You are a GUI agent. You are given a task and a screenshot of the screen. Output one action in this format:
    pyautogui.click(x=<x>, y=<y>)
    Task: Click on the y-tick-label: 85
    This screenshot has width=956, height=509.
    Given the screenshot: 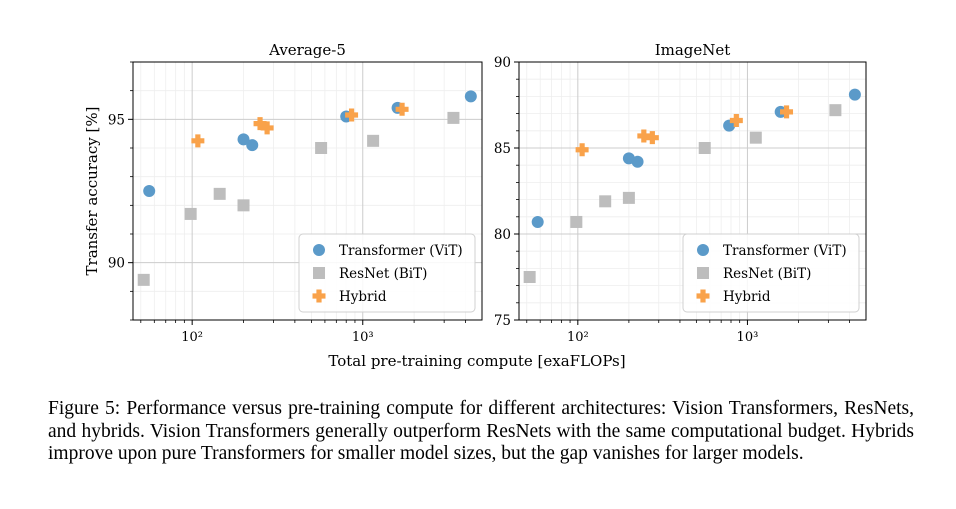 What is the action you would take?
    pyautogui.click(x=502, y=149)
    